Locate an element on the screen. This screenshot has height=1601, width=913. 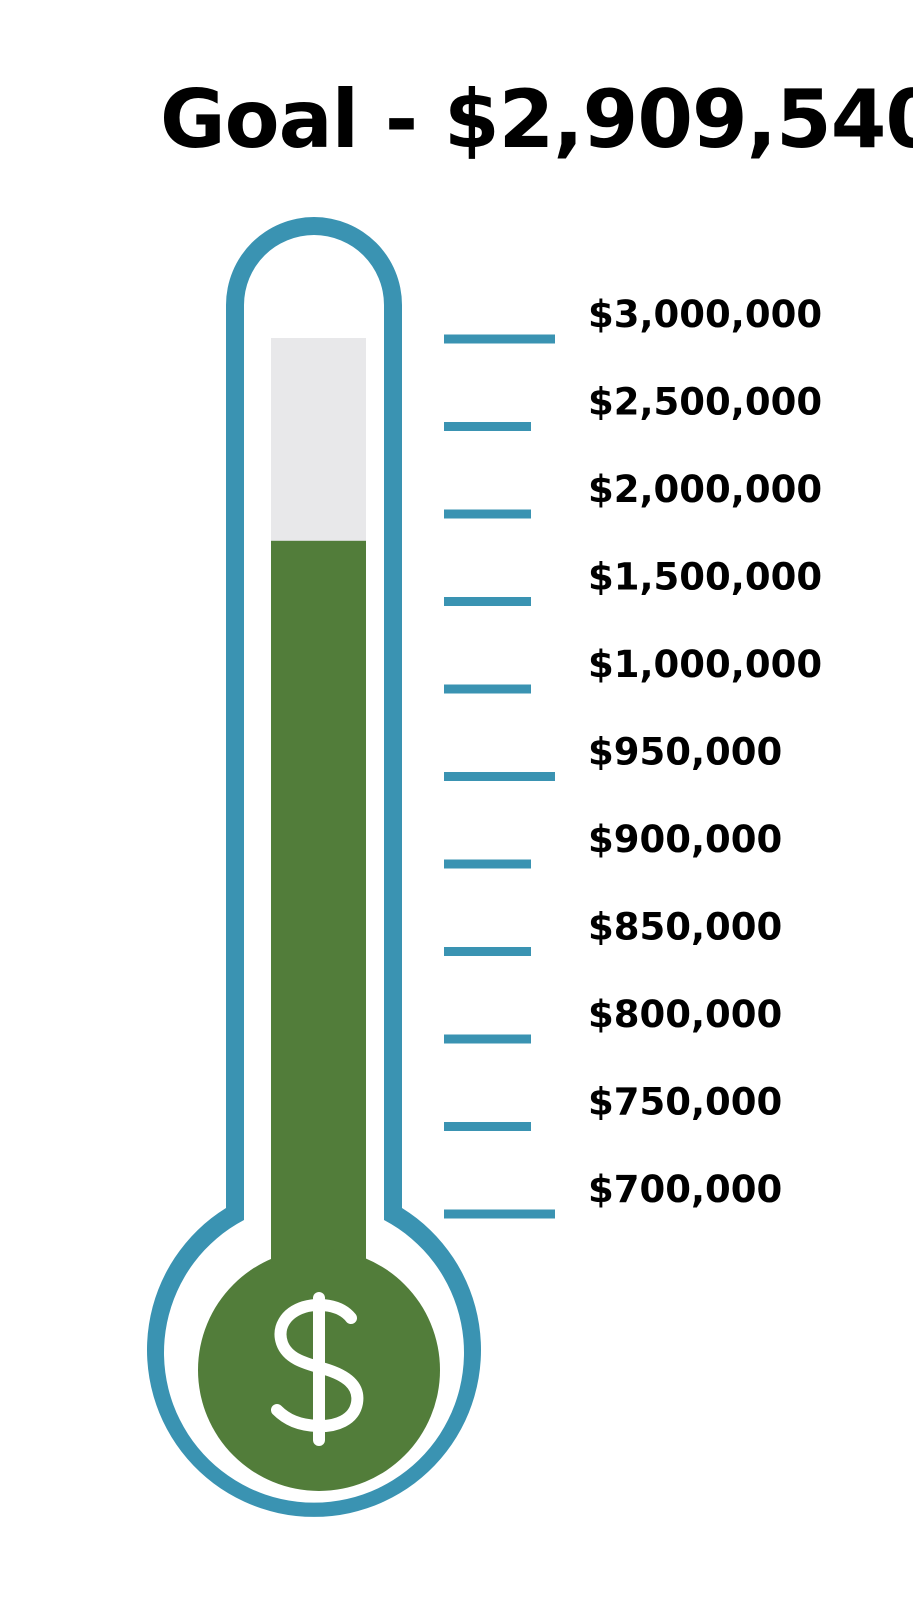
tick-label: $900,000 is located at coordinates (685, 839).